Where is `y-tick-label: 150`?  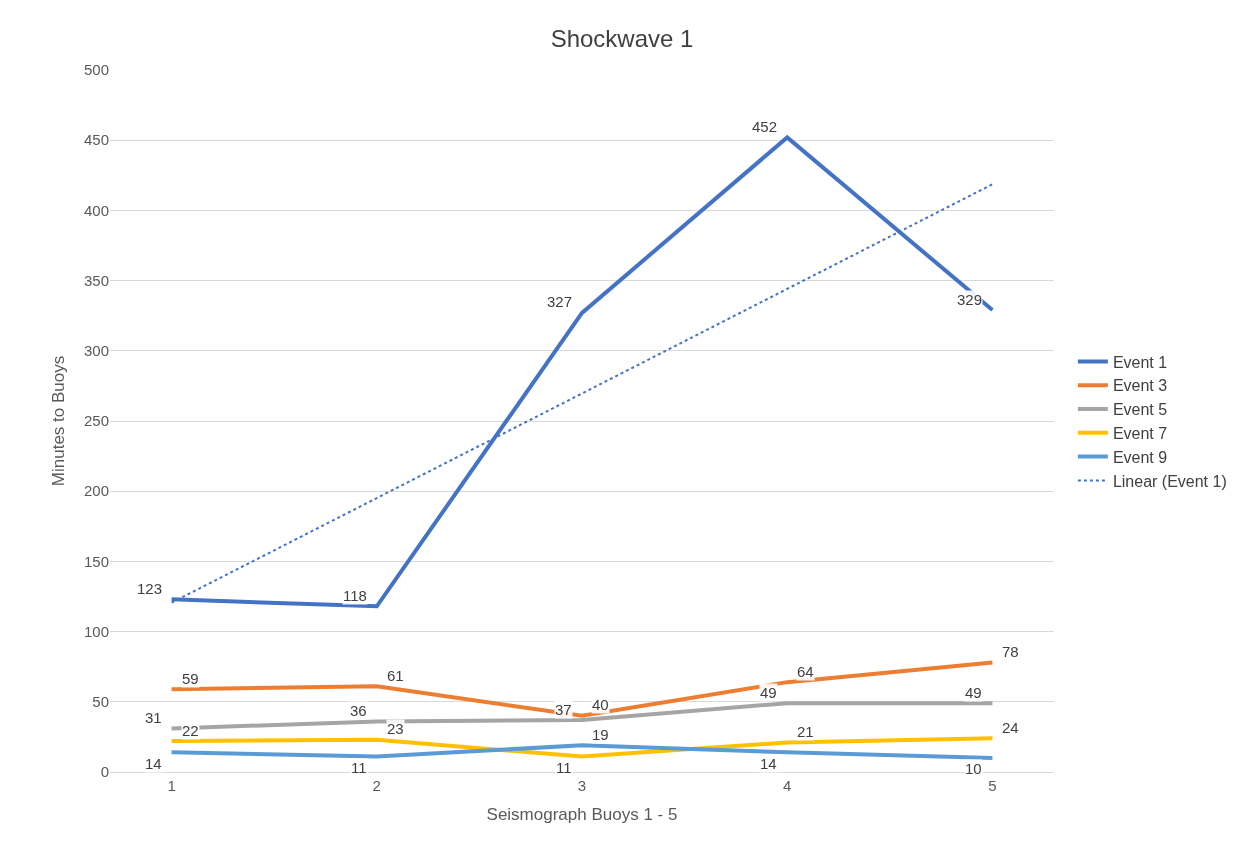
y-tick-label: 150 is located at coordinates (96, 561).